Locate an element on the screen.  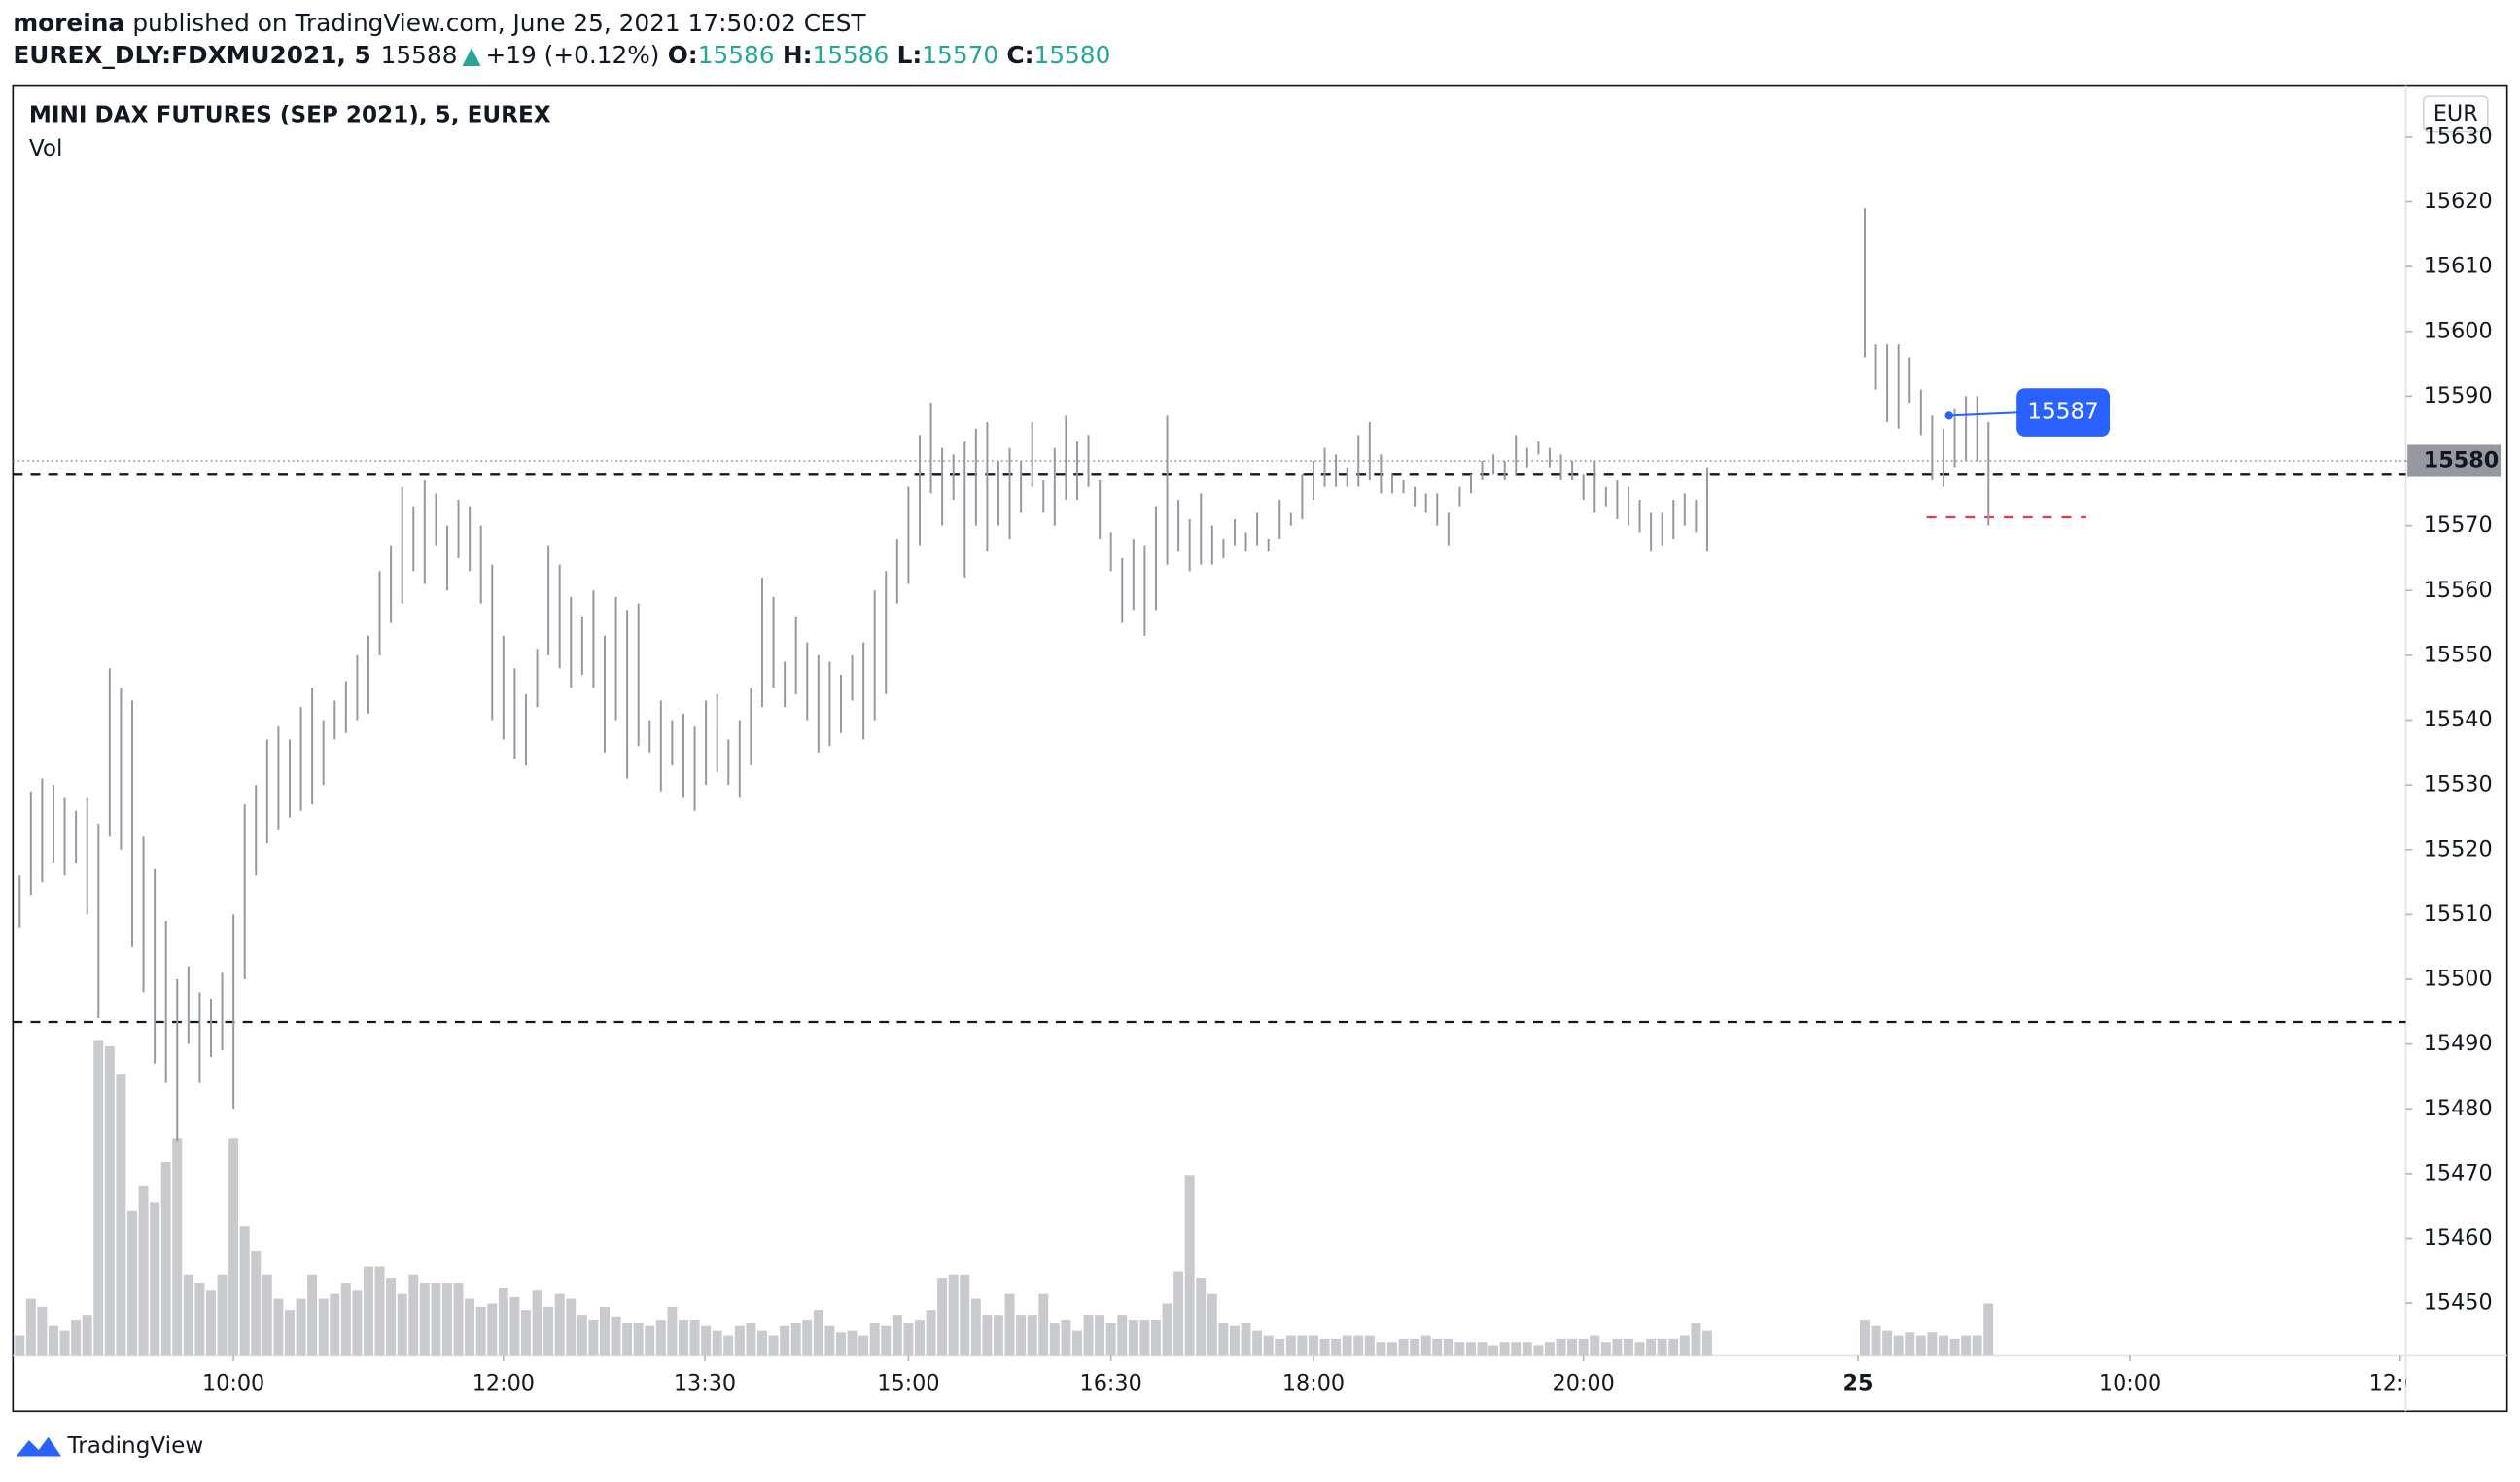
y-tick-label: 15560 is located at coordinates (2458, 590).